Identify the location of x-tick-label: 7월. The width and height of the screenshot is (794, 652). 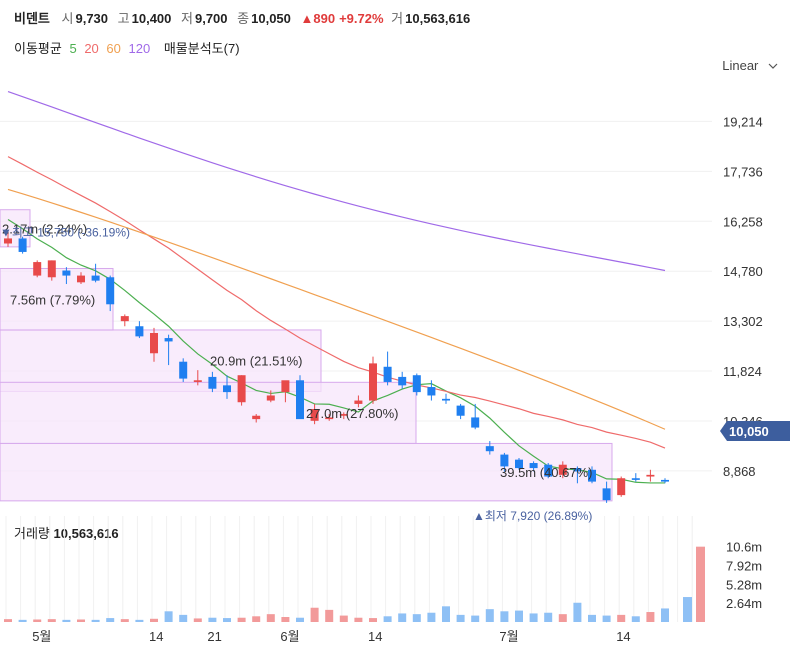
(508, 636).